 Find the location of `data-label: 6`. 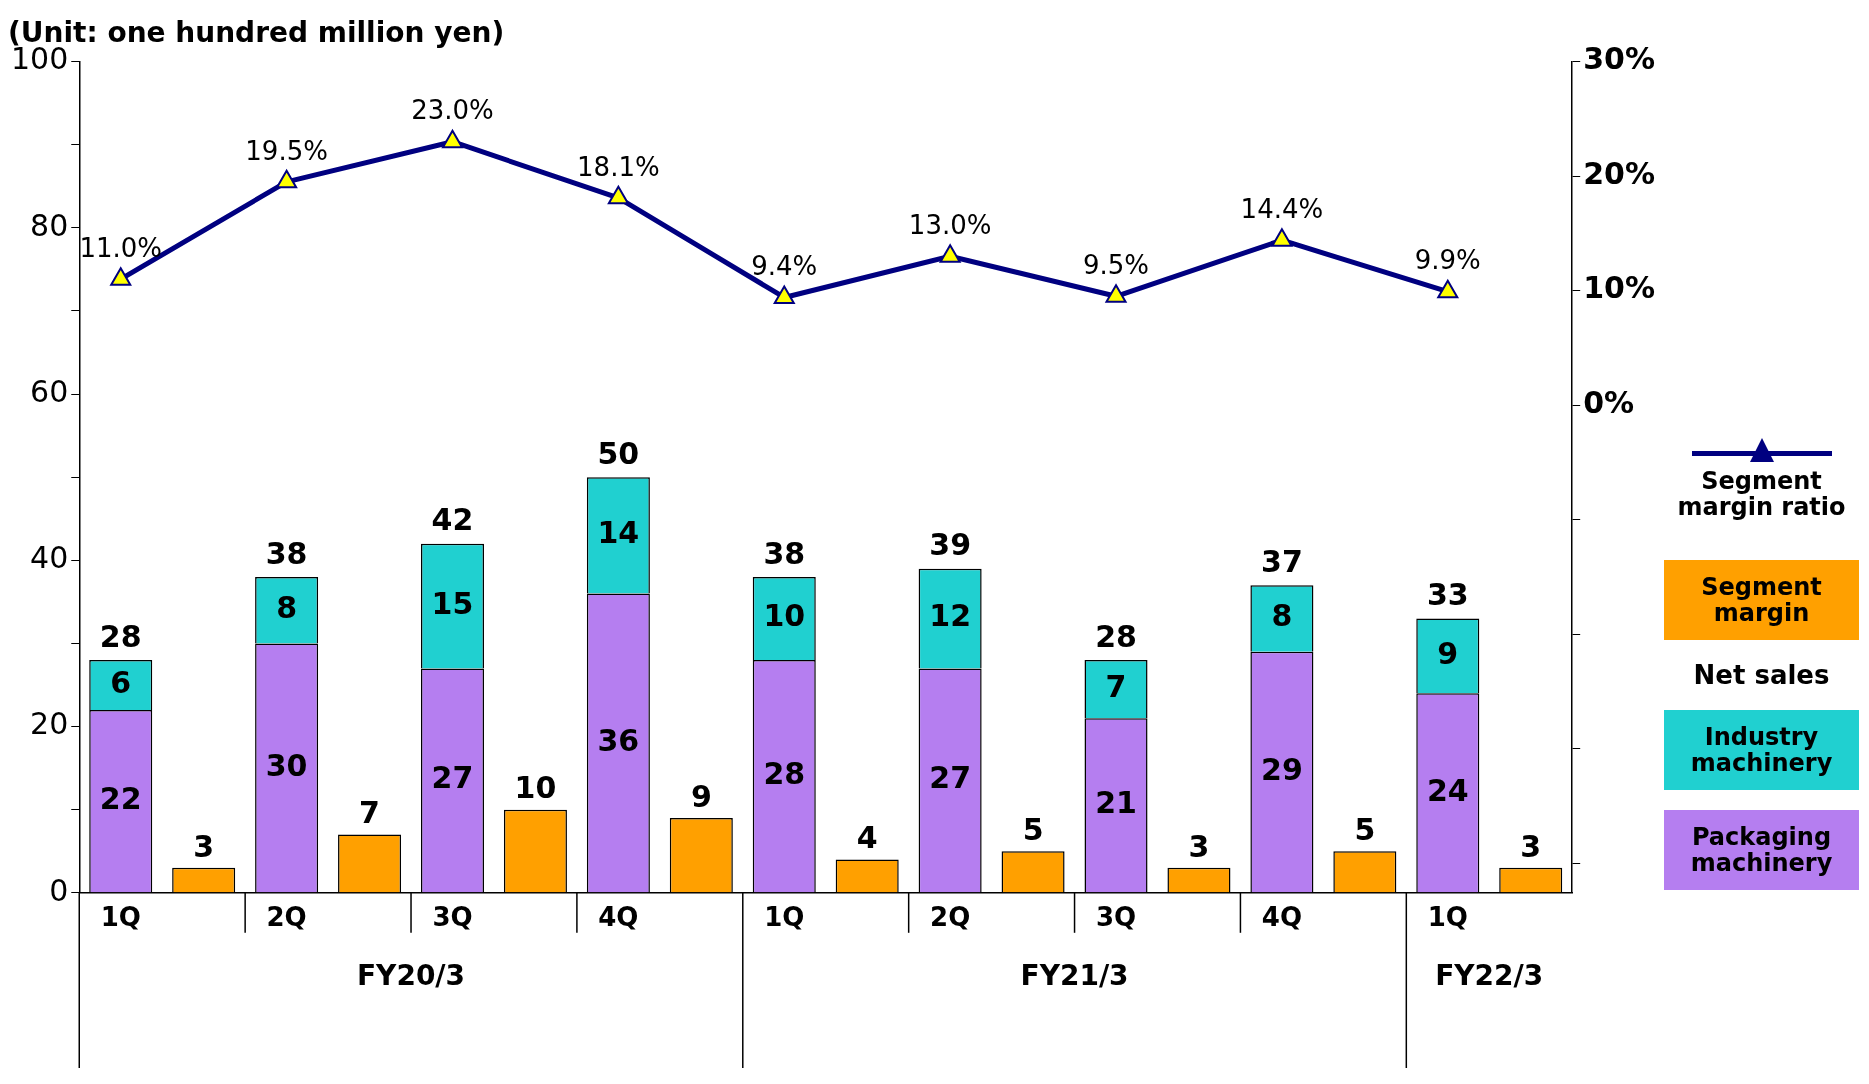

data-label: 6 is located at coordinates (121, 682).